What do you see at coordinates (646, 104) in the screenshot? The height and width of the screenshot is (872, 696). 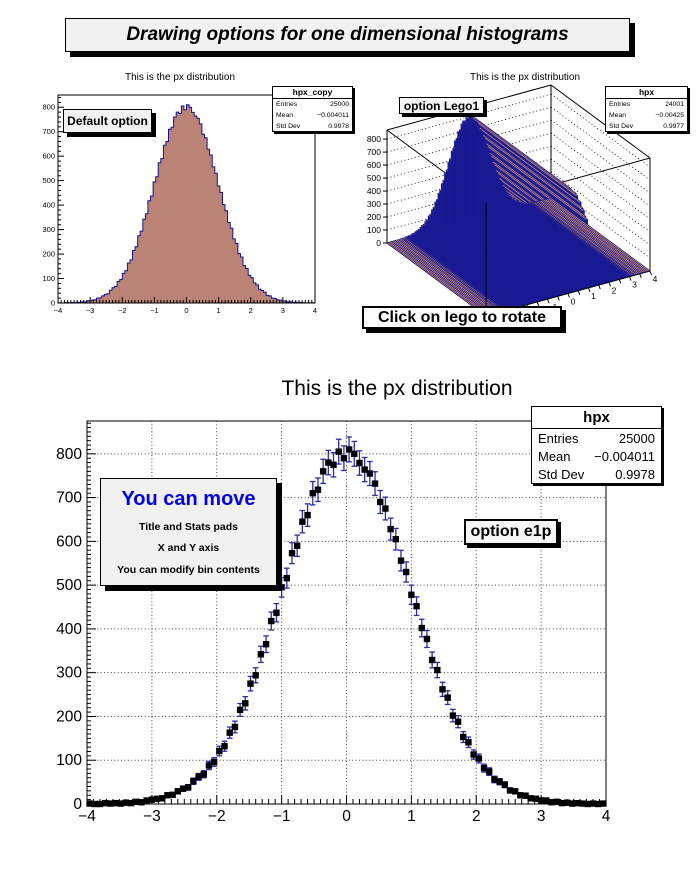 I see `stats-row: Entries 24001` at bounding box center [646, 104].